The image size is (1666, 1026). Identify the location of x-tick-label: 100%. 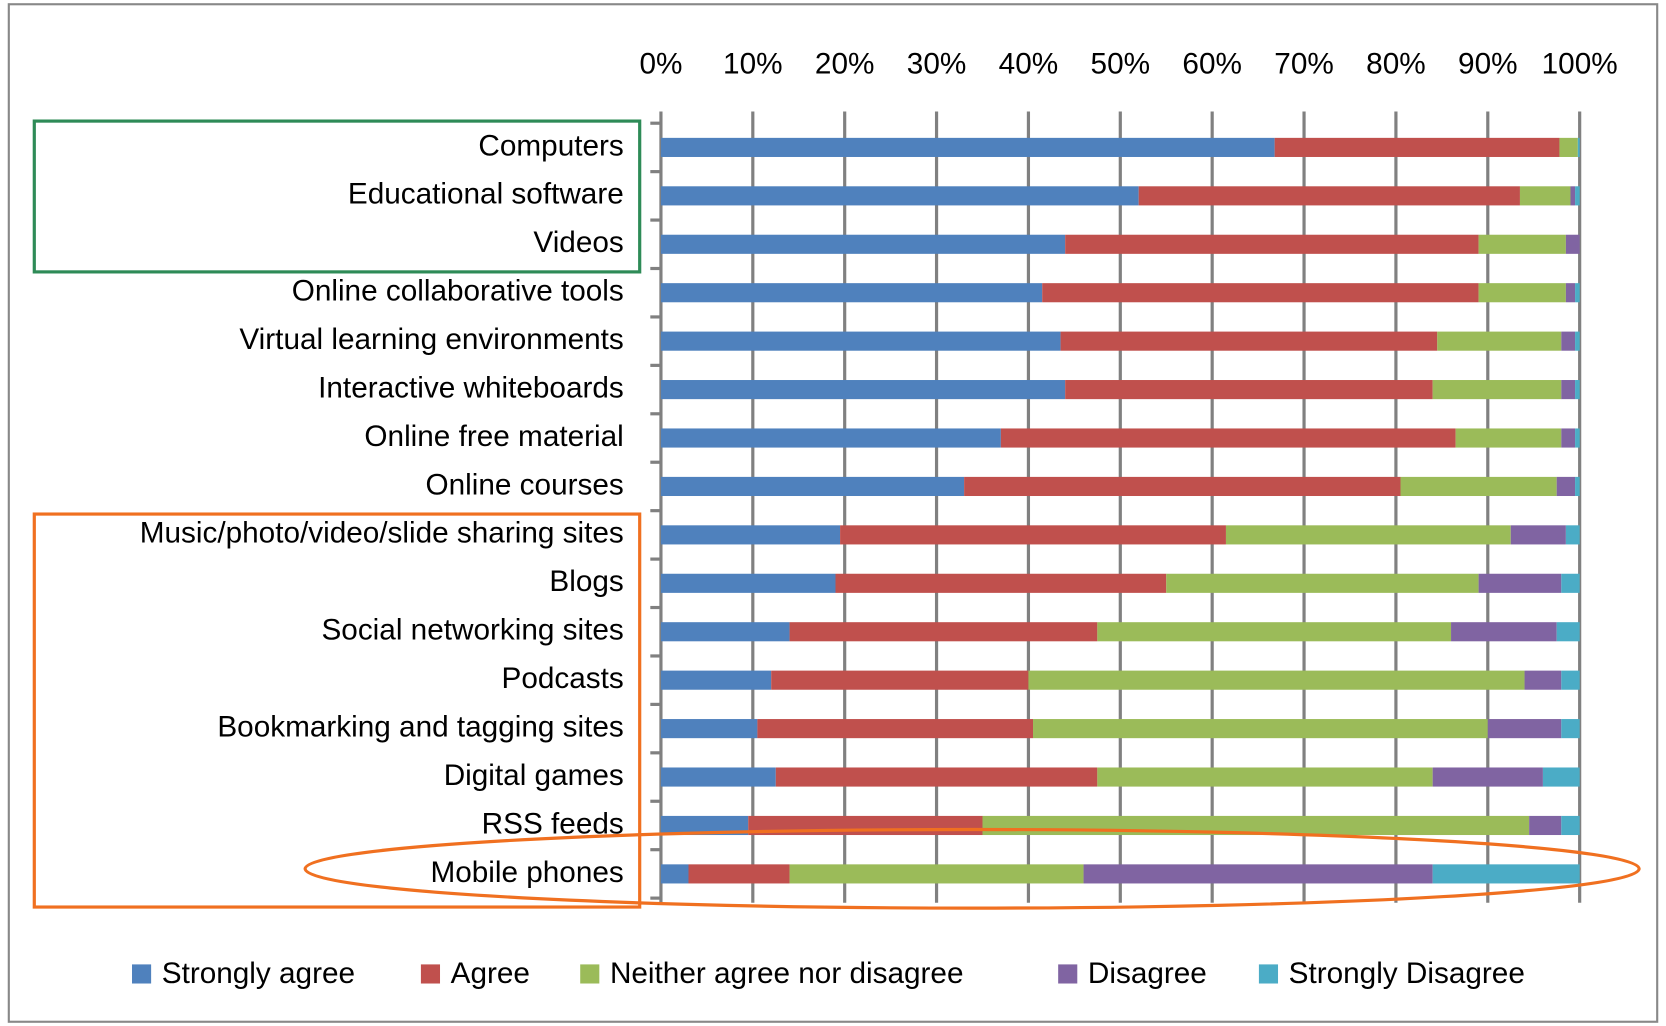
(1580, 64).